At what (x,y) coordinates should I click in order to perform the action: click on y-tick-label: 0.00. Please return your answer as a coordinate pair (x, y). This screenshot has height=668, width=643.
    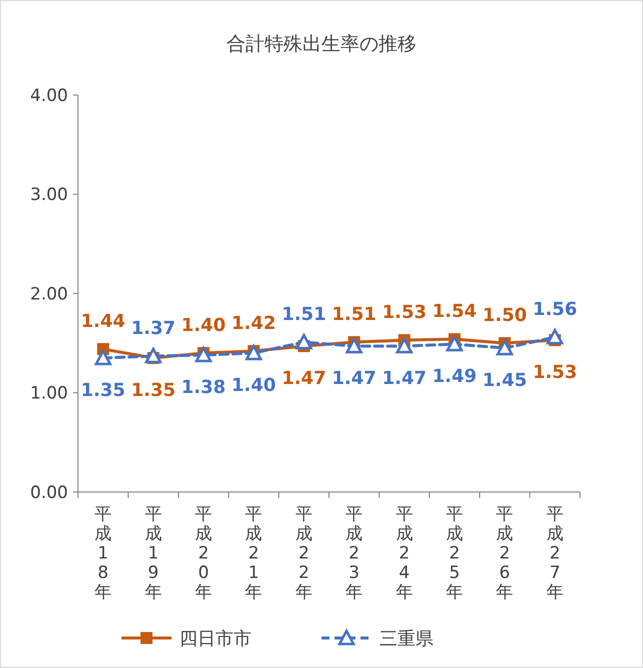
    Looking at the image, I should click on (49, 492).